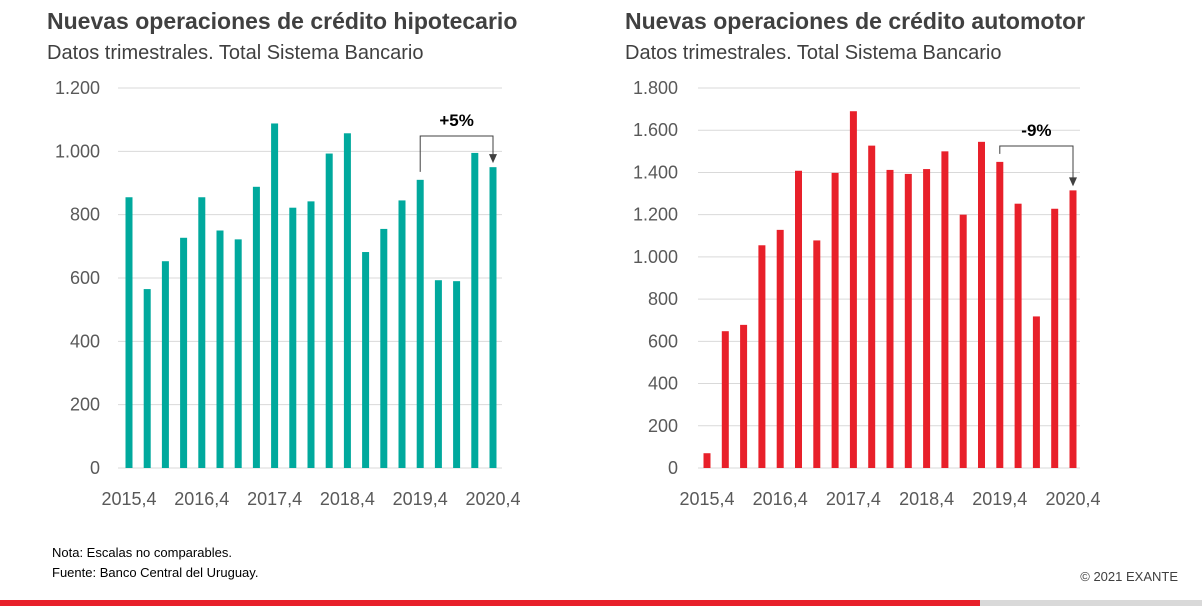  What do you see at coordinates (1036, 130) in the screenshot?
I see `annotation-label: -9%` at bounding box center [1036, 130].